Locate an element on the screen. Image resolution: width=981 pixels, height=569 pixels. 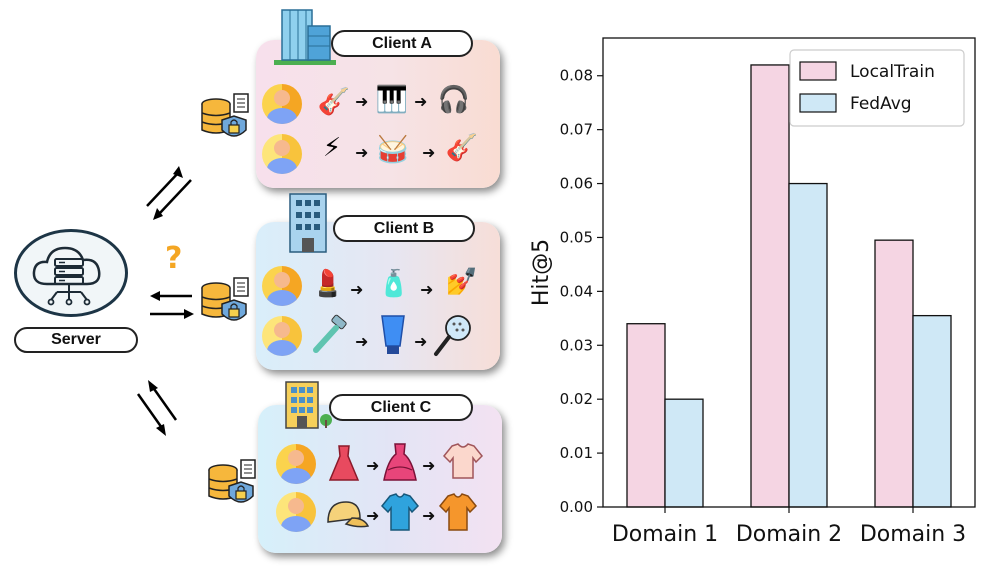
dress-icon is located at coordinates (344, 463).